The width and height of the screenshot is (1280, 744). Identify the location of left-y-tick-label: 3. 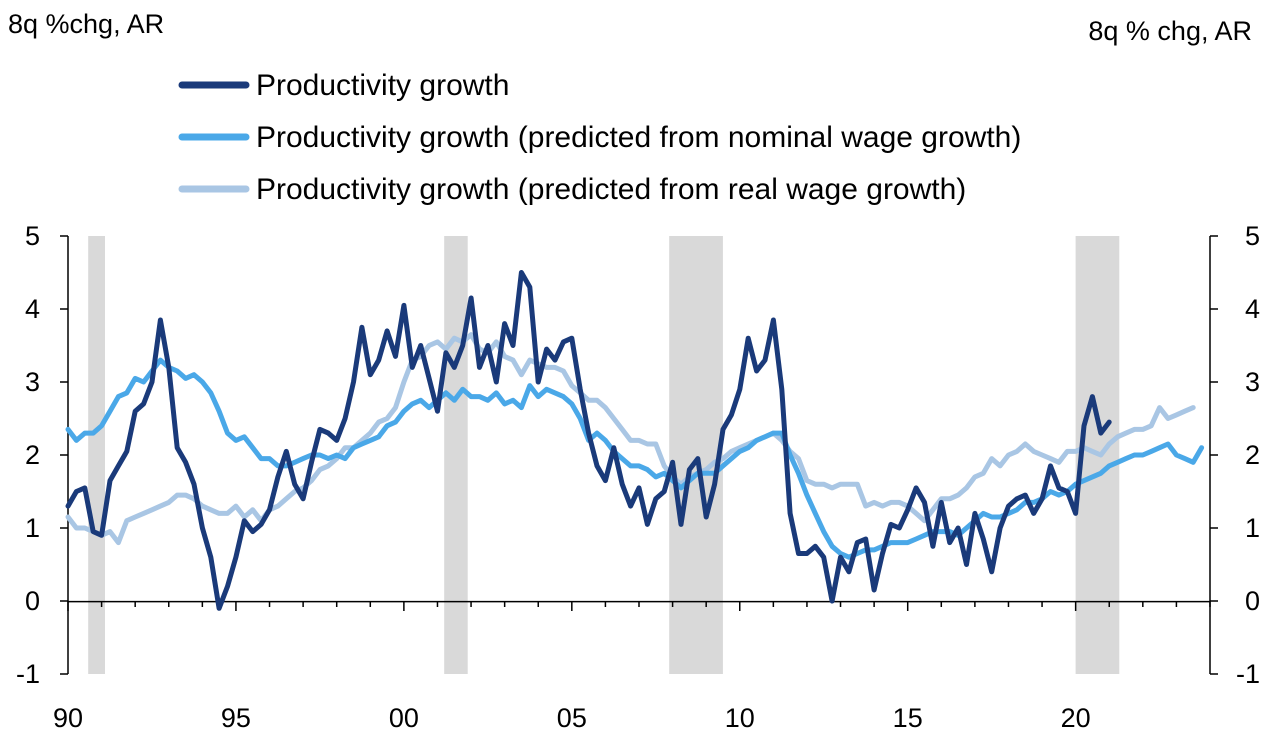
(32, 382).